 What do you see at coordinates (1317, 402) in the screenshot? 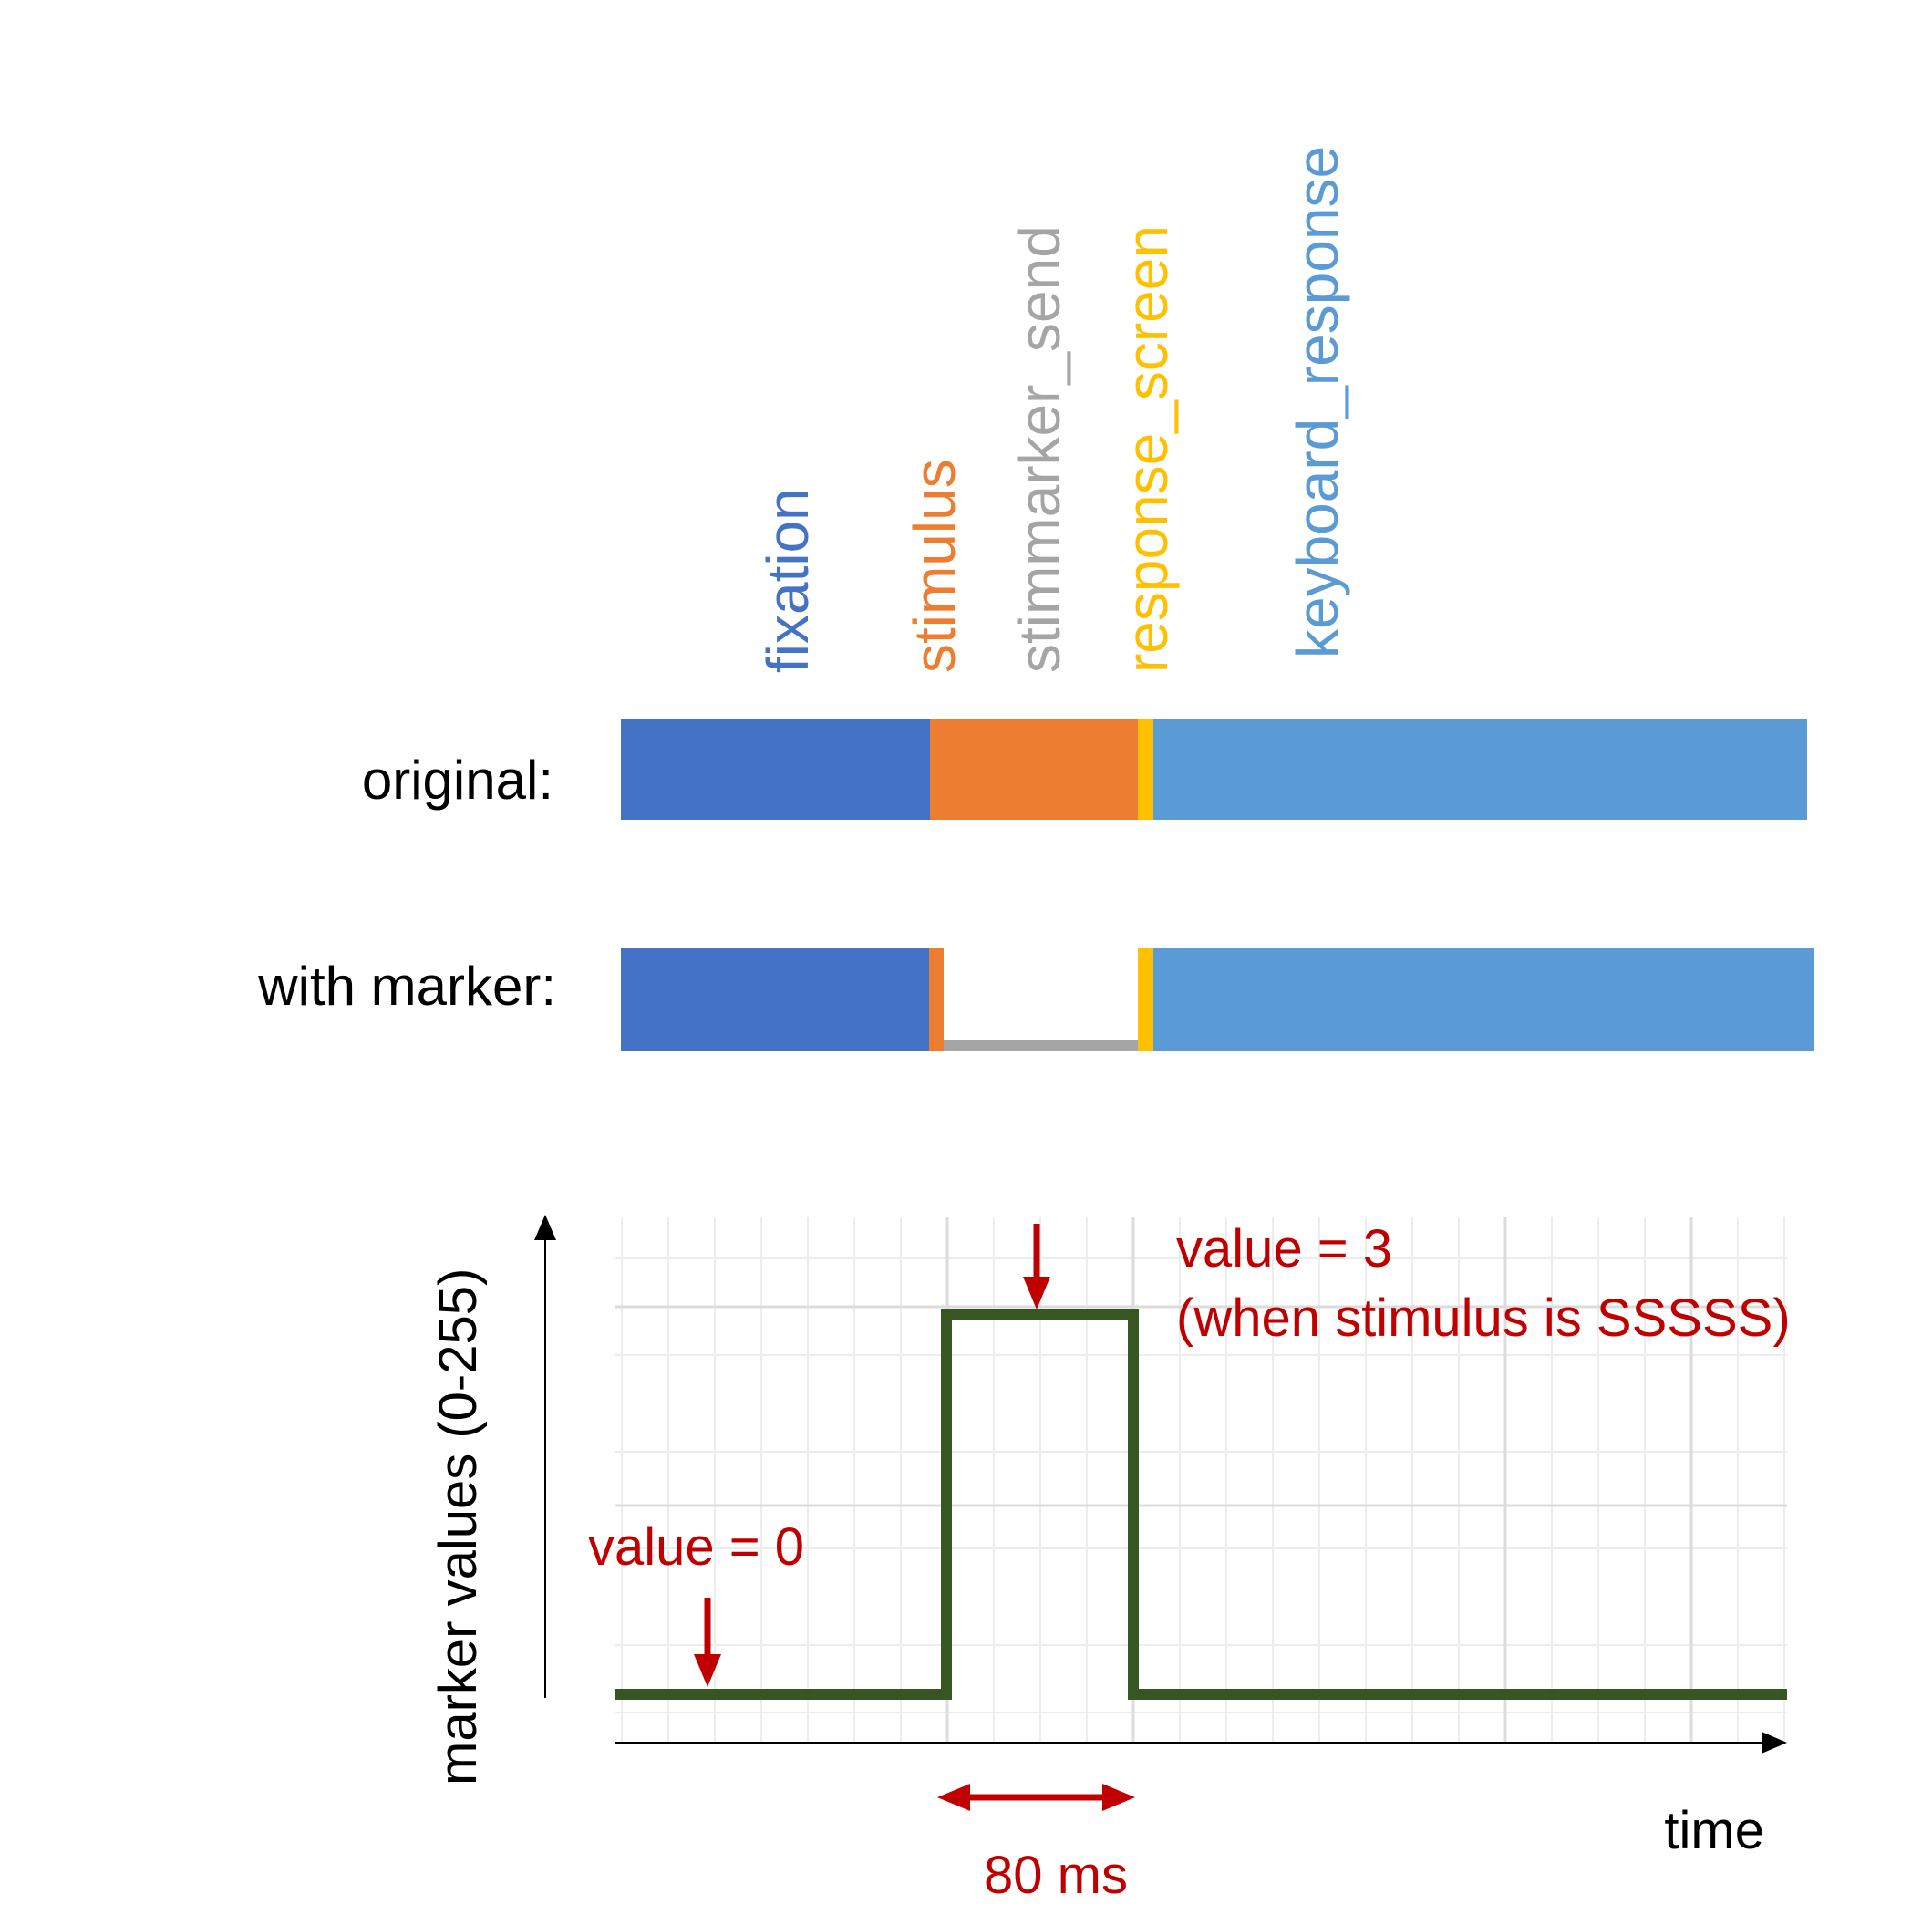
I see `phase-label-keyboard-response: keyboard_response` at bounding box center [1317, 402].